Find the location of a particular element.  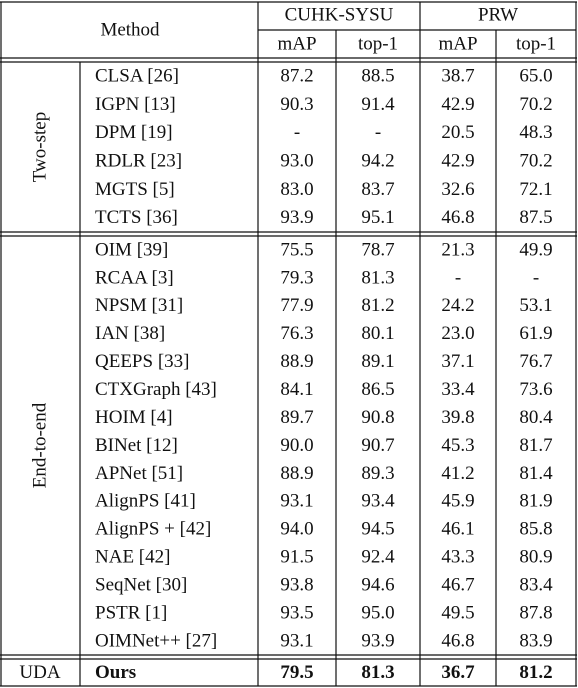

cell-value: 81.9 is located at coordinates (535, 501).